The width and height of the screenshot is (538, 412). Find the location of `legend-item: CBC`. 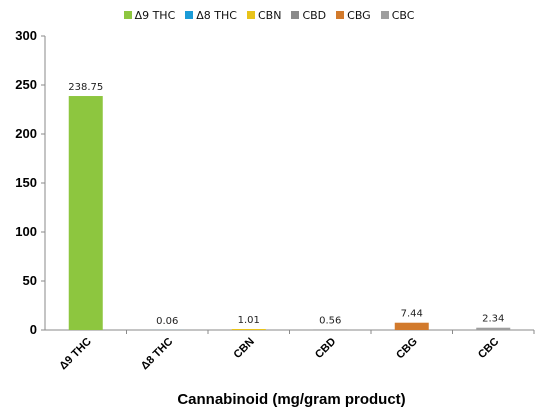

legend-item: CBC is located at coordinates (397, 15).